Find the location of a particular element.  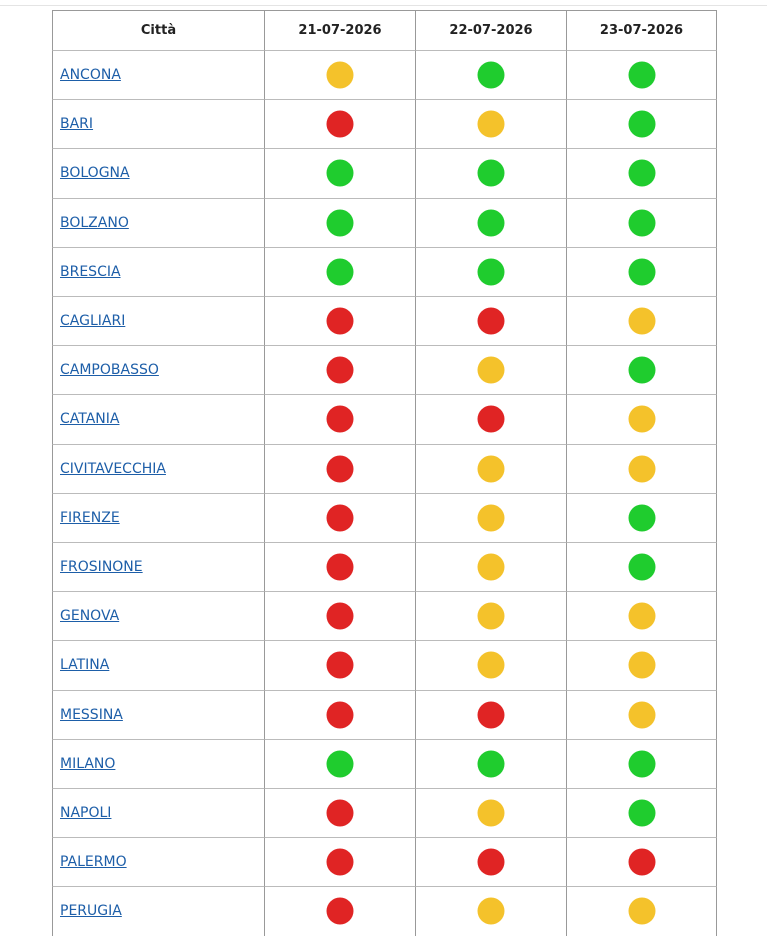

city-link: MILANO is located at coordinates (88, 763).